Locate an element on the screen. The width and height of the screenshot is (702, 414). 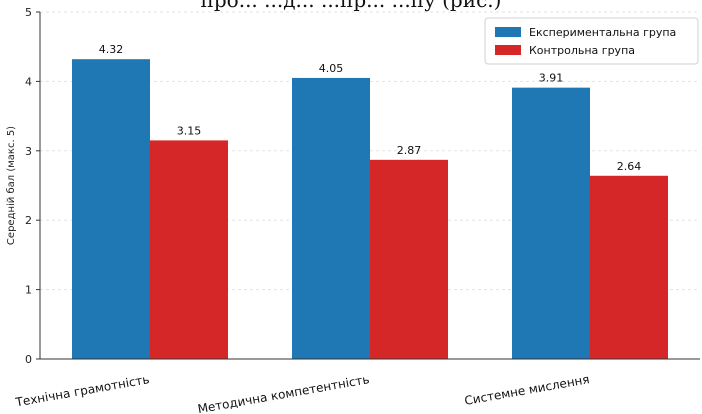
x-category-label: Системне мислення is located at coordinates (526, 390).